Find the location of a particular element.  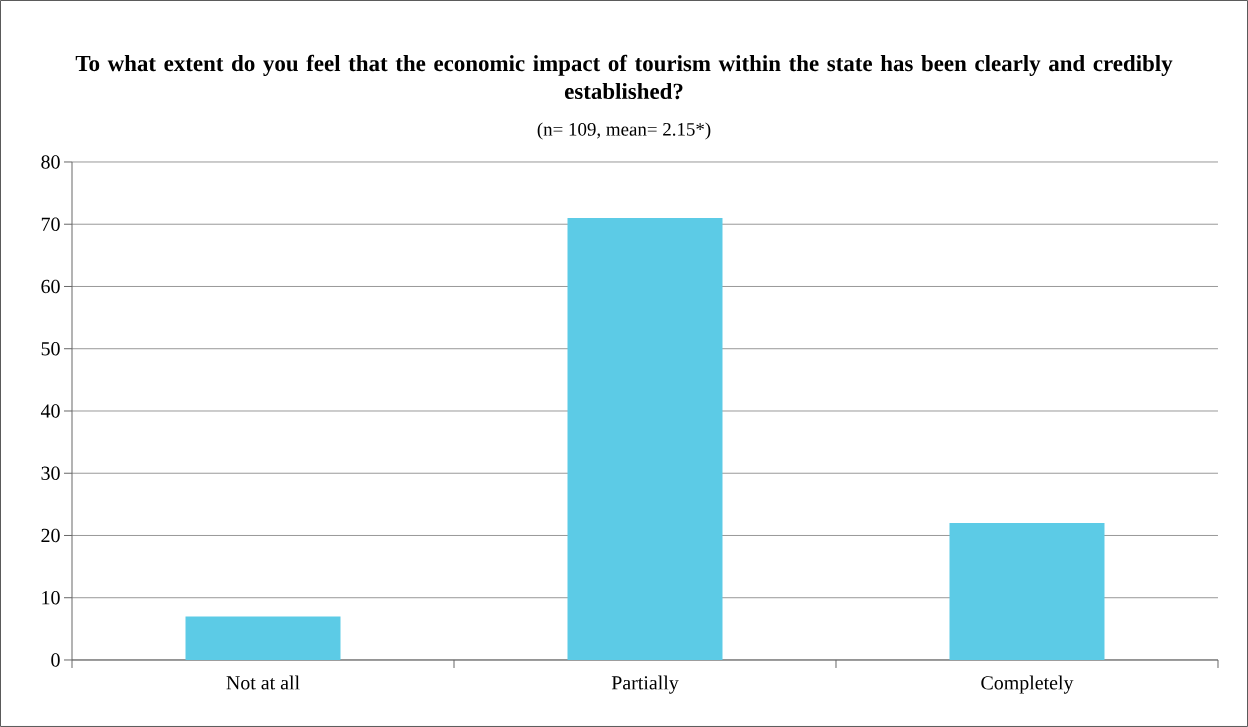

x-tick-label: Partially is located at coordinates (645, 684).